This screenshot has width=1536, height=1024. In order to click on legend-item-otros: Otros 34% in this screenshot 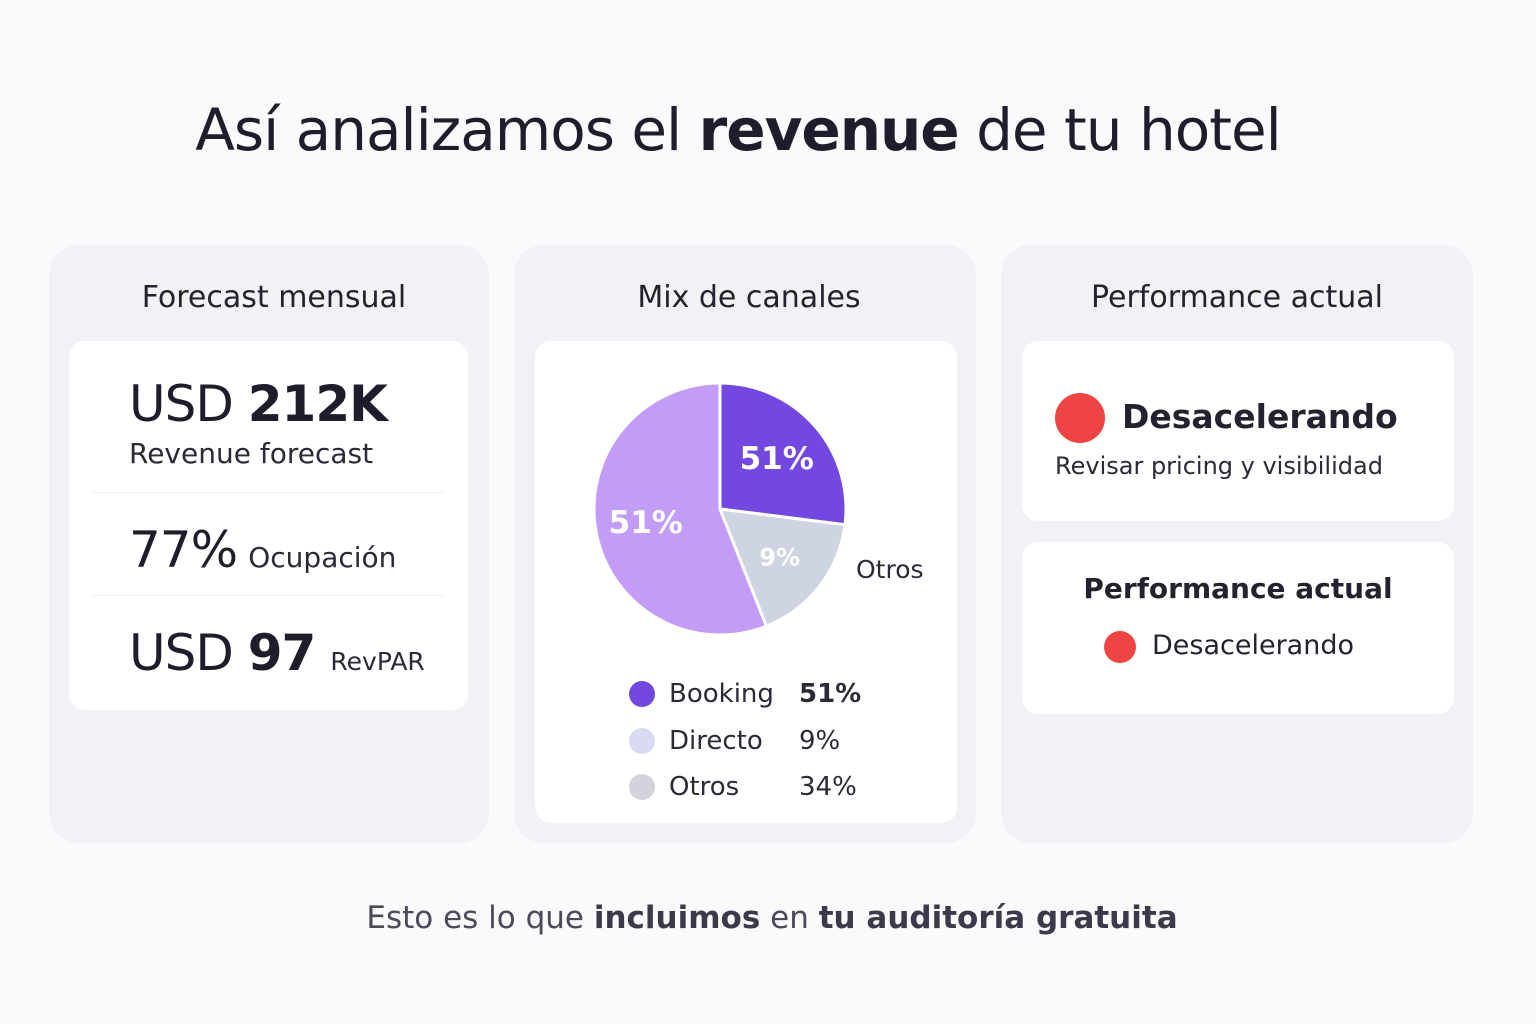, I will do `click(743, 787)`.